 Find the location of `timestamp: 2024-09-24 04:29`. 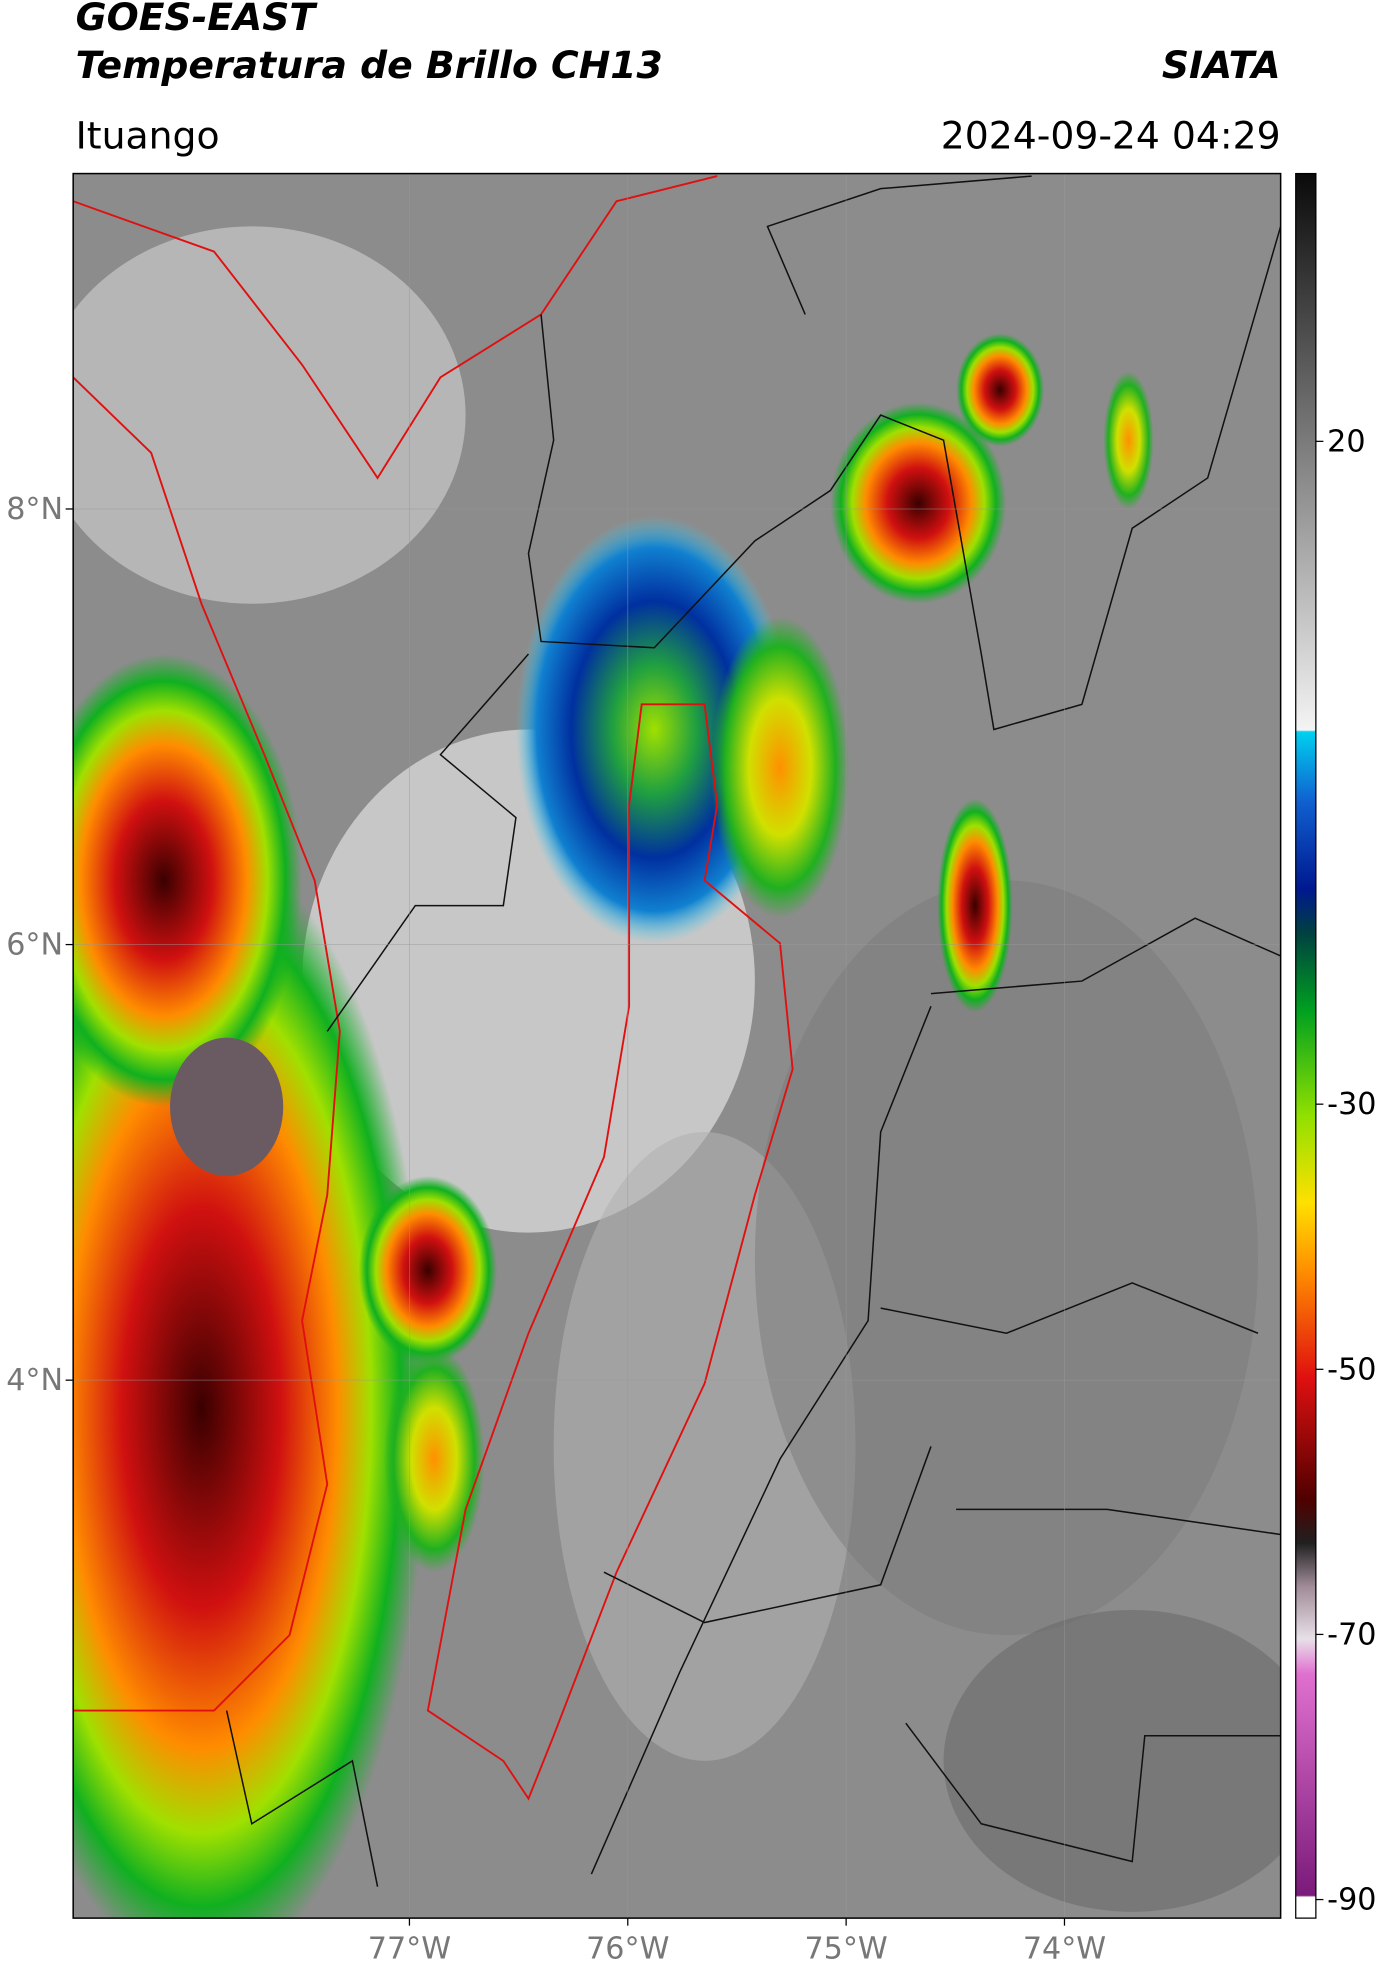

timestamp: 2024-09-24 04:29 is located at coordinates (1111, 135).